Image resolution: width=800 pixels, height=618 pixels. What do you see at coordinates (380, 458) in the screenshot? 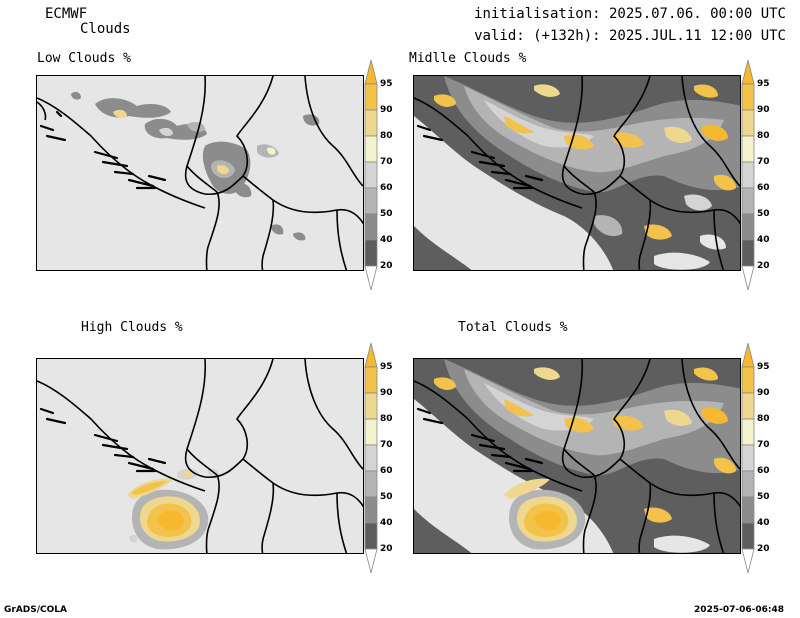
I see `colorbar-high: 95 90 80 70 60 50 40 20` at bounding box center [380, 458].